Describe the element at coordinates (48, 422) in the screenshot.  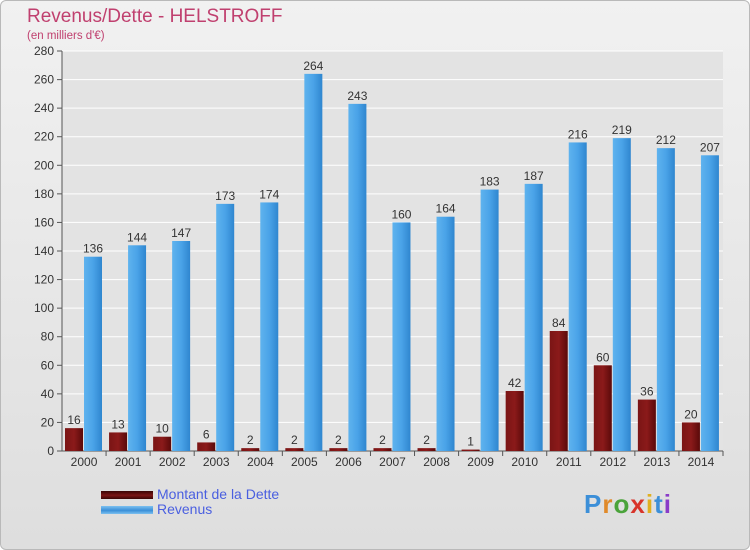
I see `y-tick-label: 20` at that location.